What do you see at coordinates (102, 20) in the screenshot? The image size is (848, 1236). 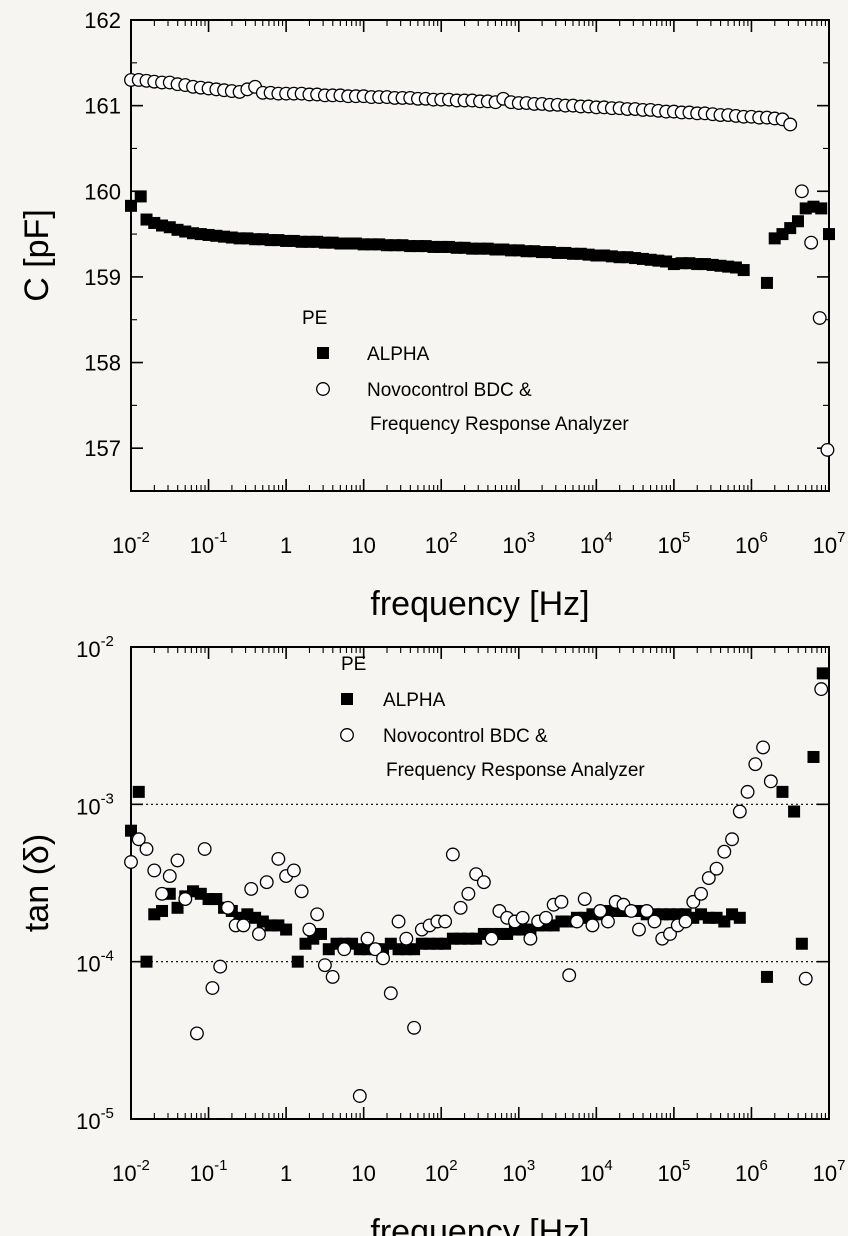 I see `y-tick-label: 162` at bounding box center [102, 20].